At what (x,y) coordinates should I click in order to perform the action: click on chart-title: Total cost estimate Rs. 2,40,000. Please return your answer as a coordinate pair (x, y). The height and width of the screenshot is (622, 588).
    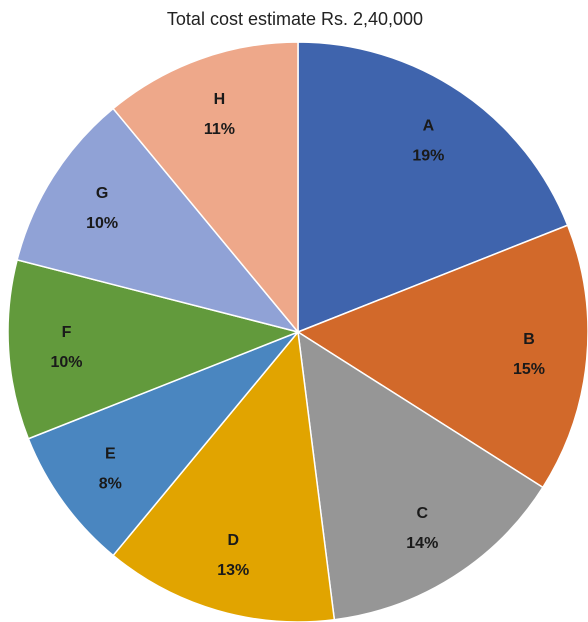
    Looking at the image, I should click on (295, 19).